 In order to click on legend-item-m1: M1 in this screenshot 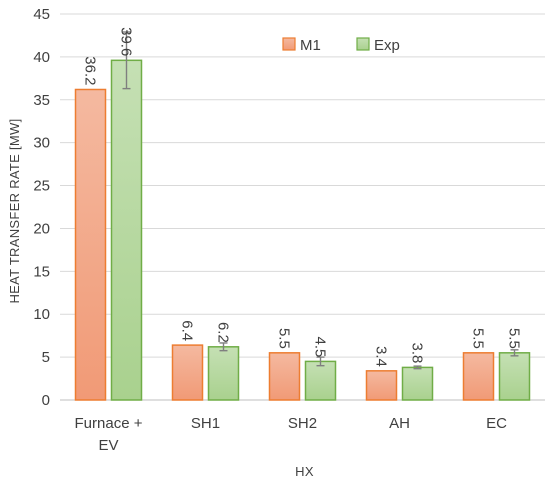, I will do `click(301, 45)`.